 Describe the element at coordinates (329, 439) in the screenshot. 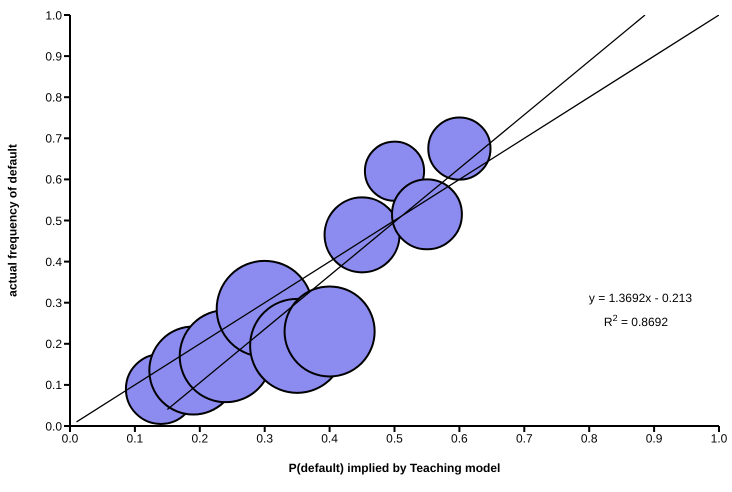

I see `x-tick-label: 0.4` at that location.